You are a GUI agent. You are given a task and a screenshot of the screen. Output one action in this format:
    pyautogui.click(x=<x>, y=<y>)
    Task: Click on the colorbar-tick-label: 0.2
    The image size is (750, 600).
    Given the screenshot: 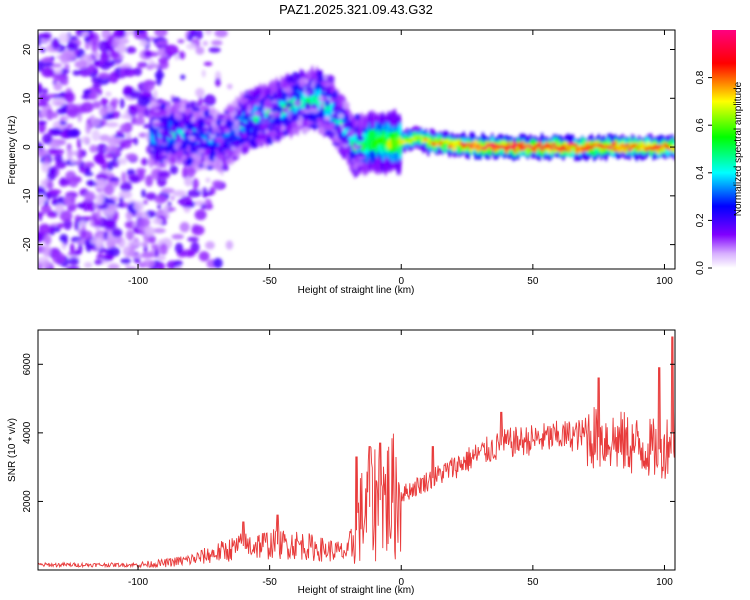 What is the action you would take?
    pyautogui.click(x=700, y=220)
    